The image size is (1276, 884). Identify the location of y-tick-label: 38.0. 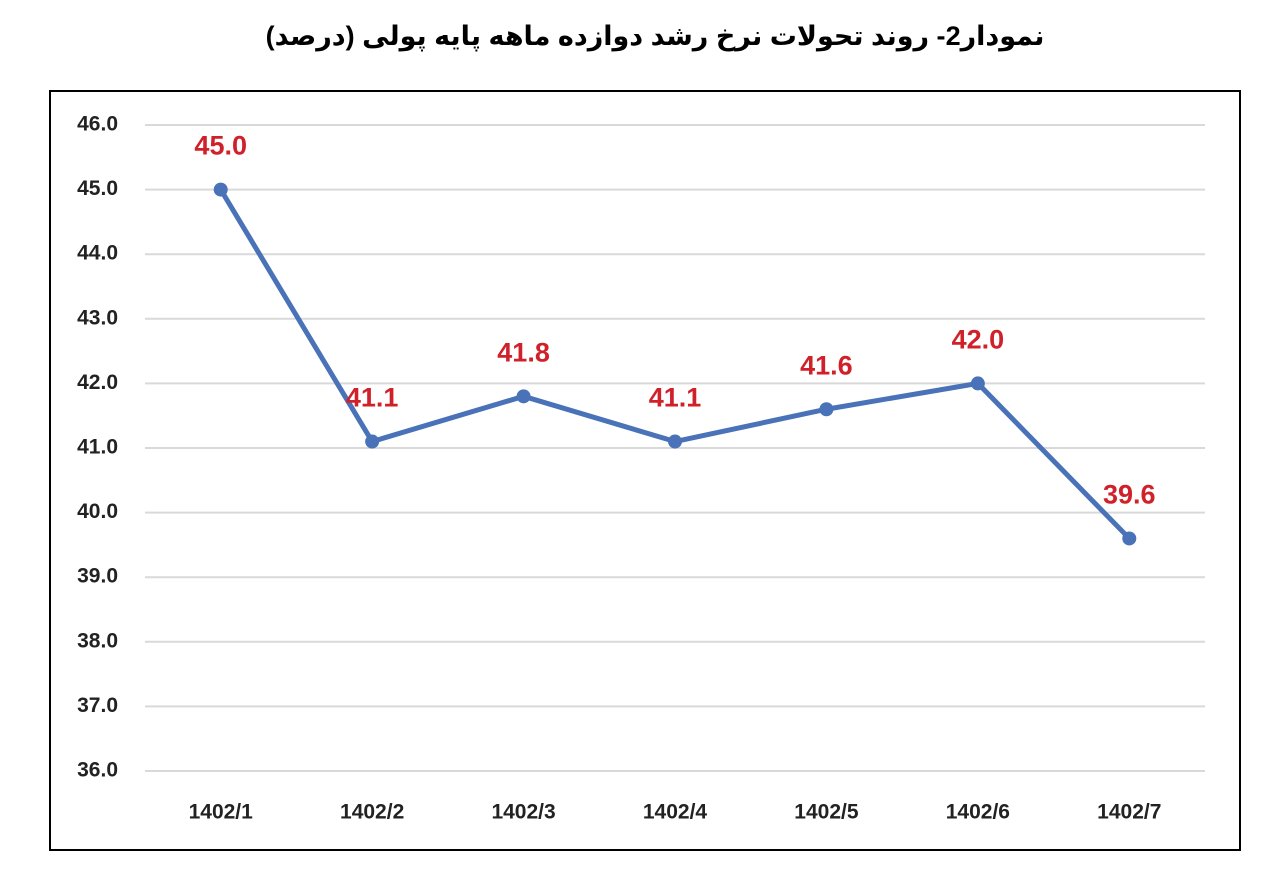
(97, 640).